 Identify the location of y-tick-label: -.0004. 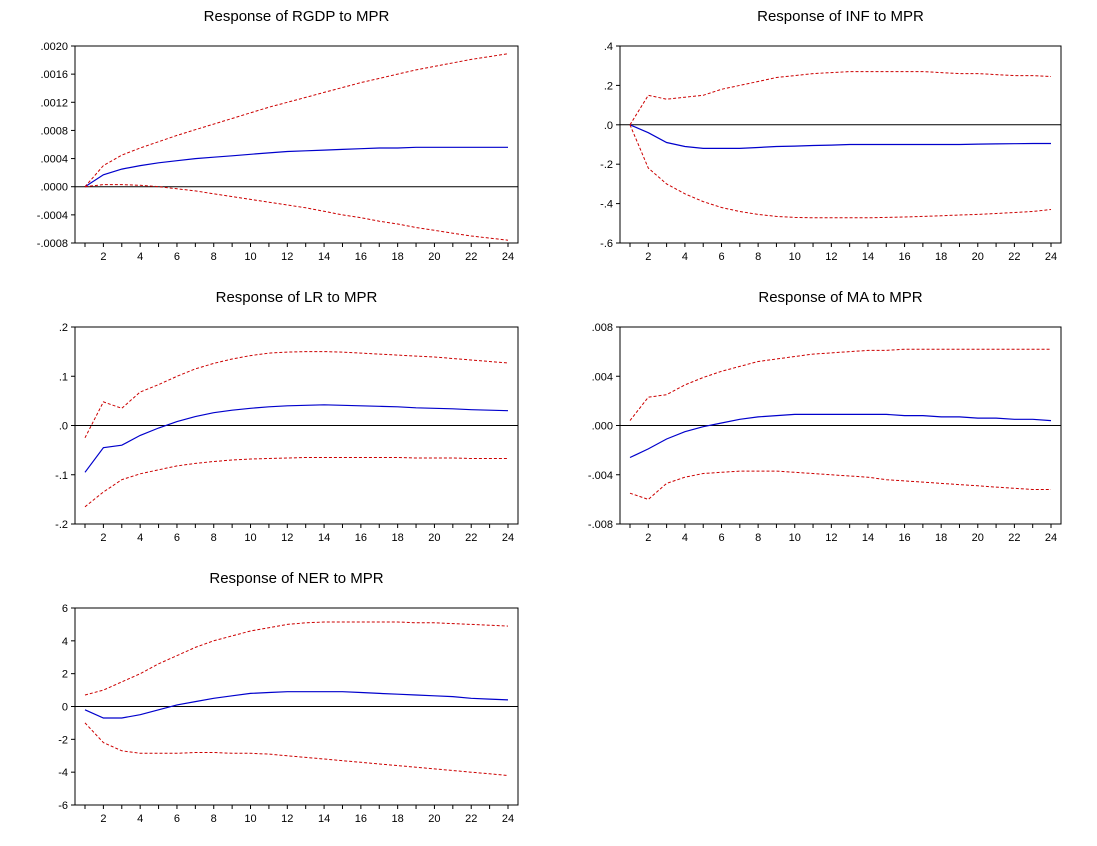
(52, 216).